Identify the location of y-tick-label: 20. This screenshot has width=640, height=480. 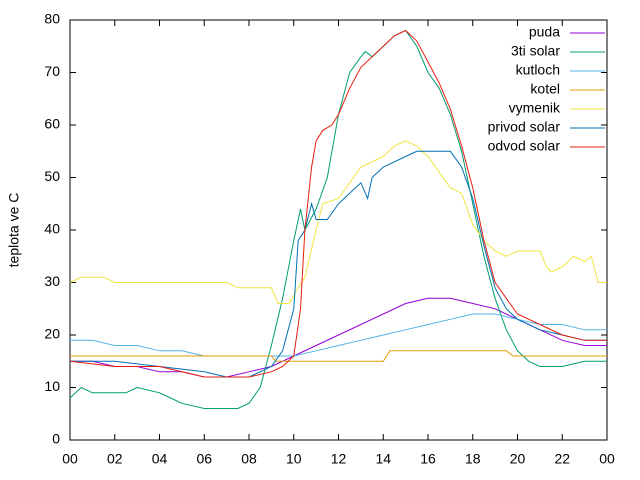
(52, 334).